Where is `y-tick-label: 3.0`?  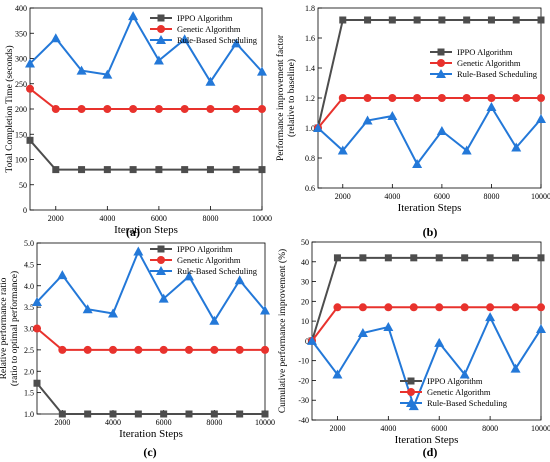 y-tick-label: 3.0 is located at coordinates (29, 329).